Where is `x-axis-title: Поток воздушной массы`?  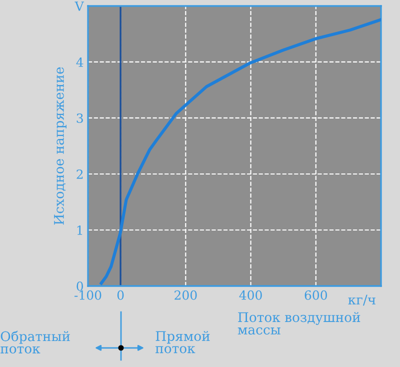 x-axis-title: Поток воздушной массы is located at coordinates (299, 323).